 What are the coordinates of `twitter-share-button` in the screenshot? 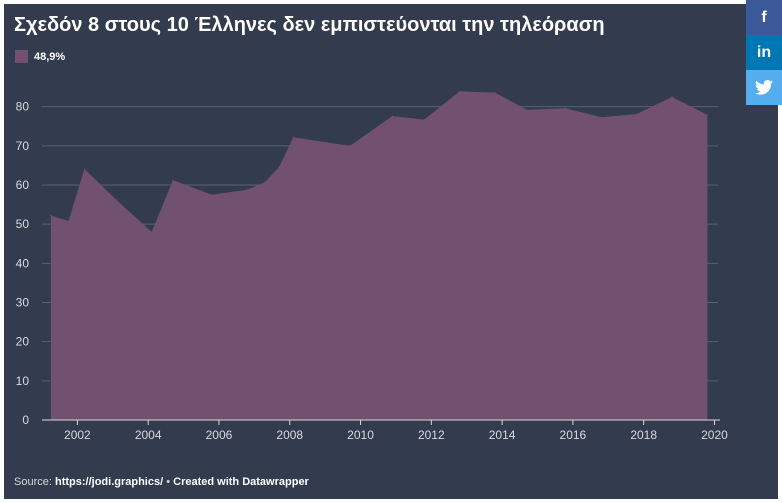 It's located at (764, 87).